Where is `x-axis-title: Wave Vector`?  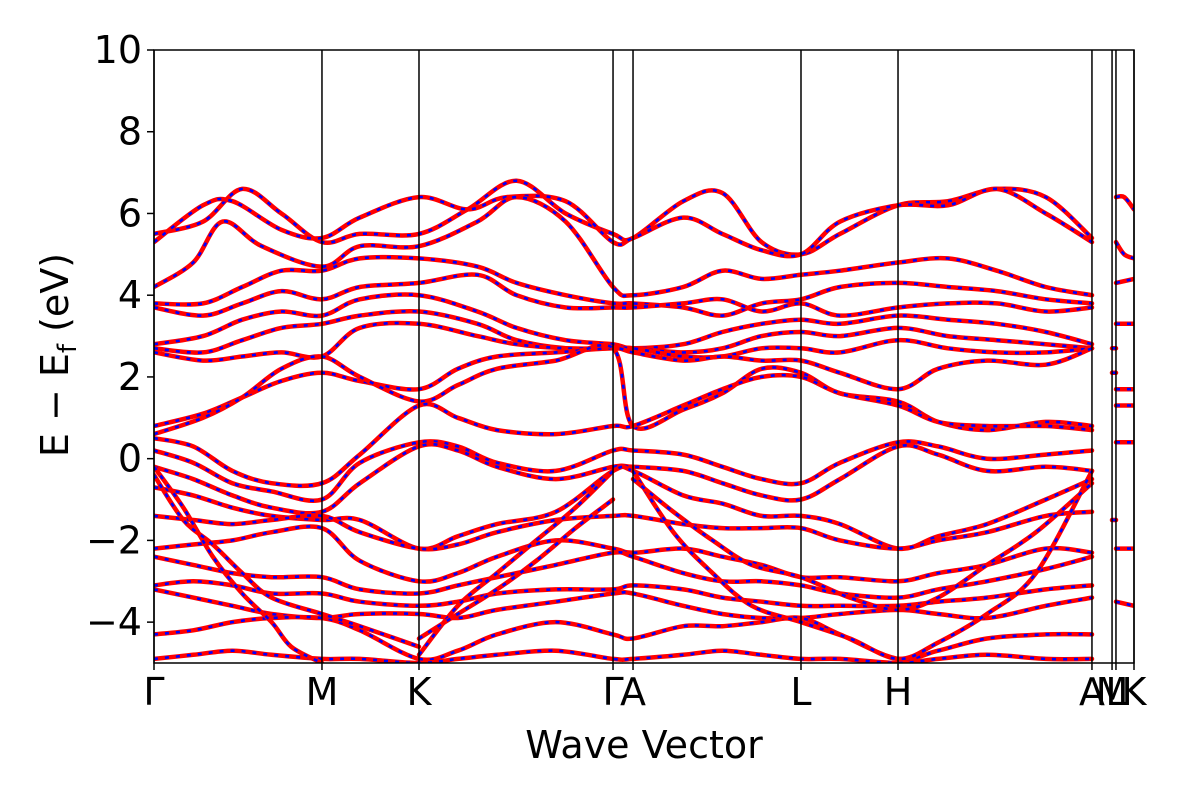
x-axis-title: Wave Vector is located at coordinates (644, 745).